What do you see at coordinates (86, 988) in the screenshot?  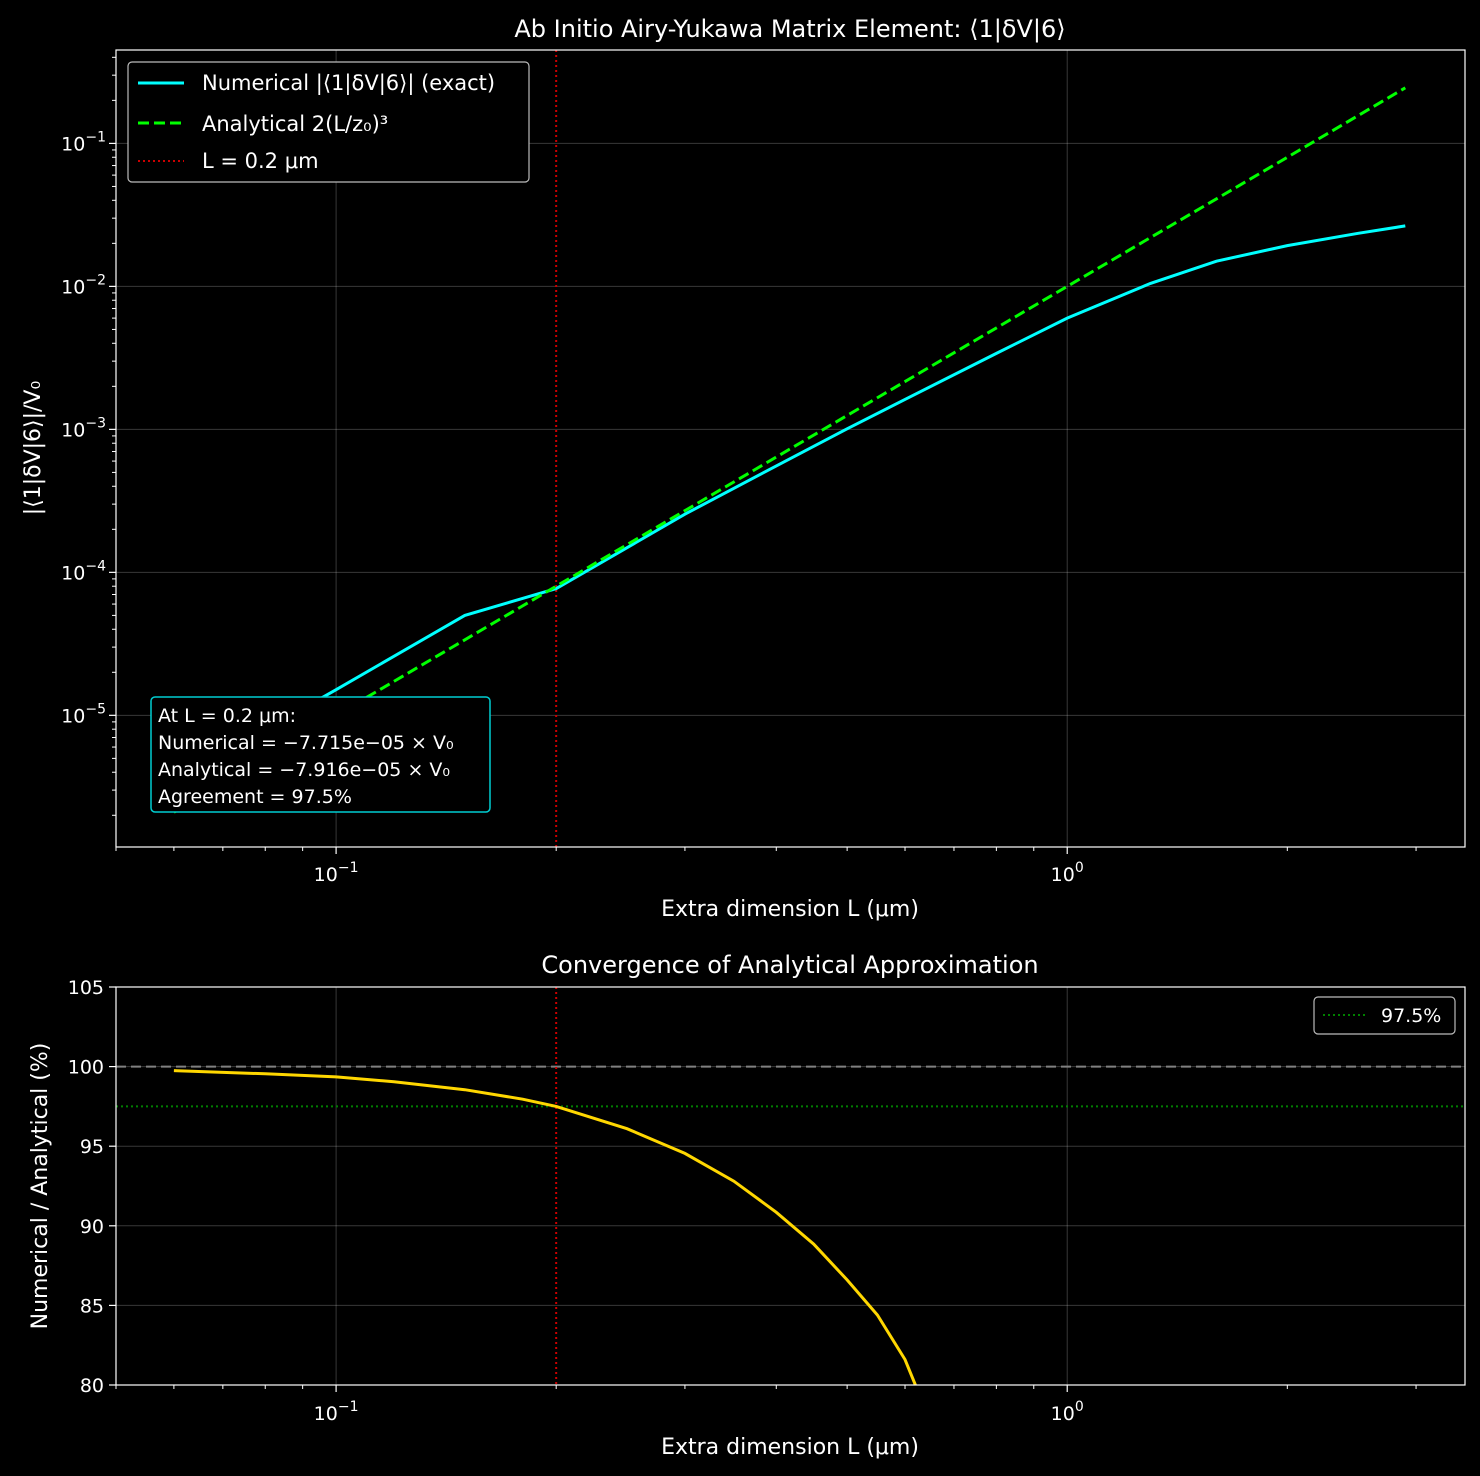 I see `bottom-y-tick-label: 105` at bounding box center [86, 988].